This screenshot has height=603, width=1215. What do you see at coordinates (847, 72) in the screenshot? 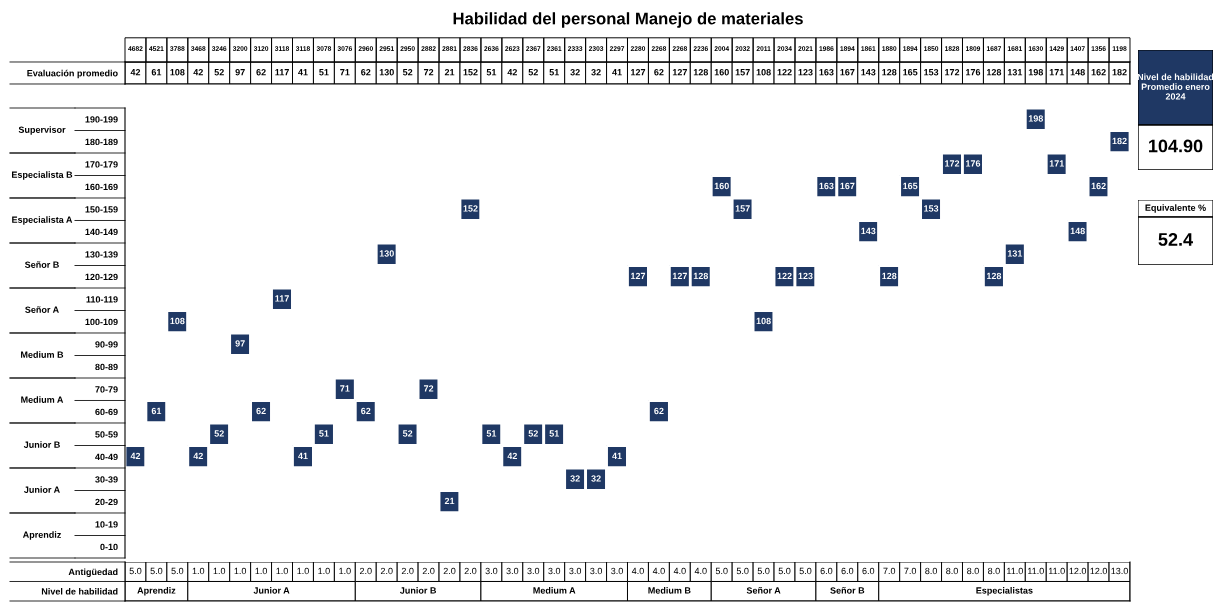
I see `data-label: 167` at bounding box center [847, 72].